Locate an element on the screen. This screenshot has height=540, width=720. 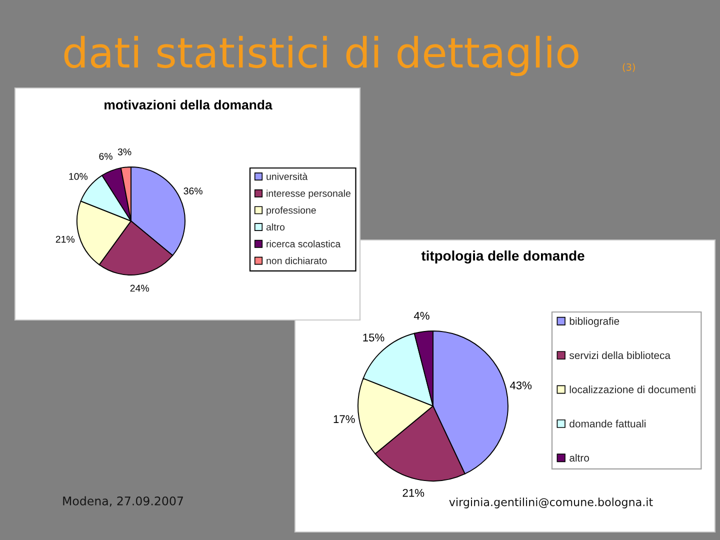
legend-label: non dichiarato is located at coordinates (296, 260).